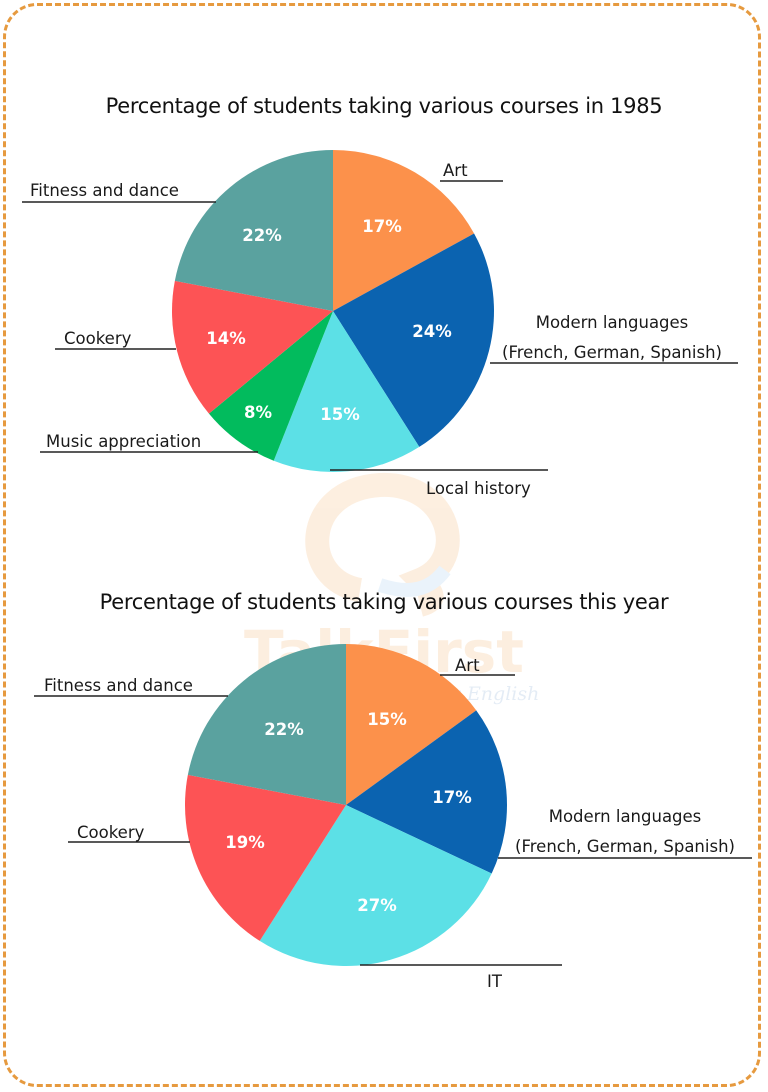 The height and width of the screenshot is (1092, 768). What do you see at coordinates (375, 885) in the screenshot?
I see `pie-slice-it` at bounding box center [375, 885].